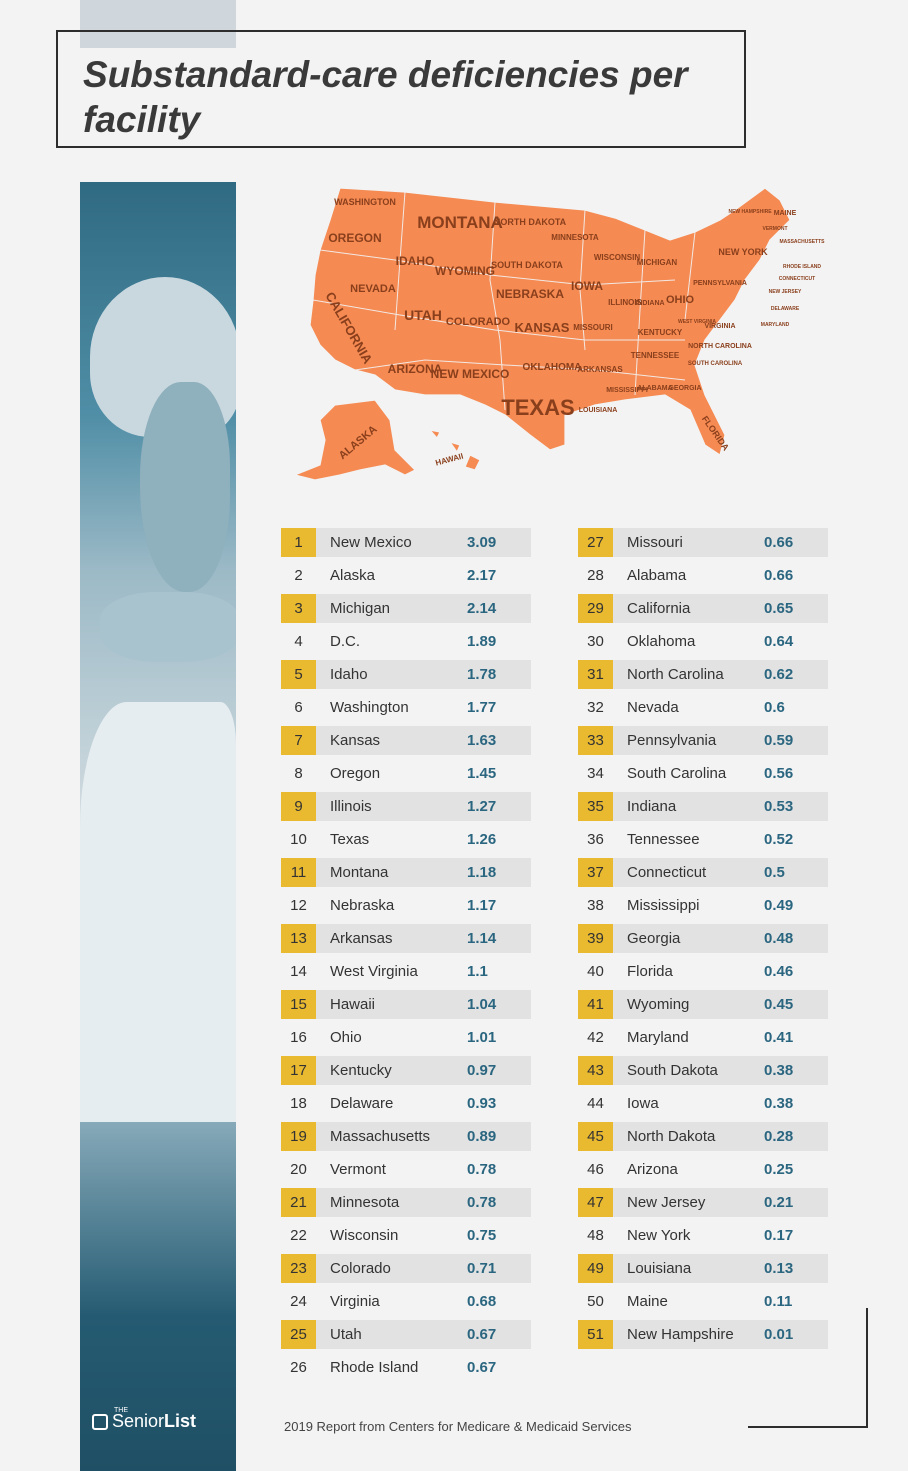  Describe the element at coordinates (365, 1202) in the screenshot. I see `state-cell: Minnesota` at that location.